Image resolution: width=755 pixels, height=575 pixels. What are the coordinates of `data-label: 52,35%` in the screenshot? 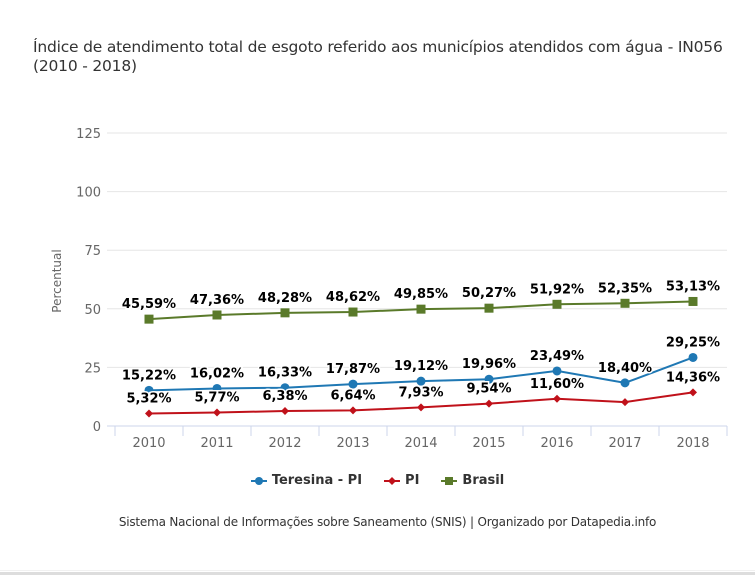 It's located at (625, 288).